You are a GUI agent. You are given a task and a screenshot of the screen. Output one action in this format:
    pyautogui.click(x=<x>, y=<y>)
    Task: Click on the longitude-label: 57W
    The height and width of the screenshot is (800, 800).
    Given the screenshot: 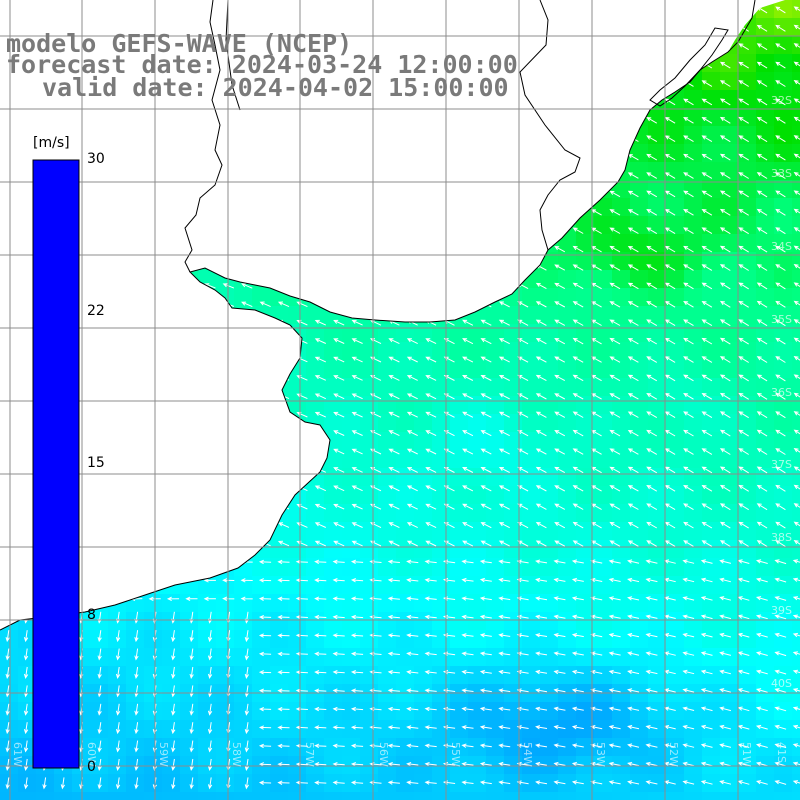 What is the action you would take?
    pyautogui.click(x=309, y=754)
    